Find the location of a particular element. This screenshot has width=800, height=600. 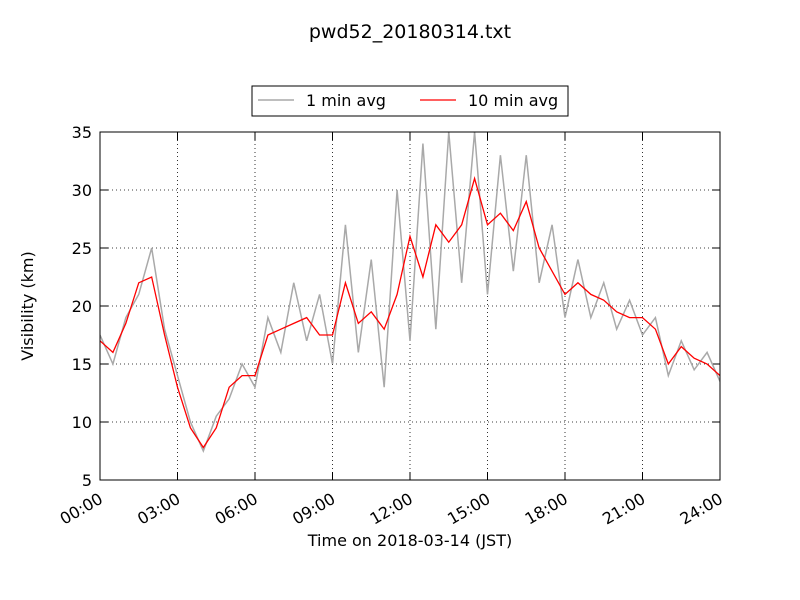

y-tick-label: 10 is located at coordinates (82, 422).